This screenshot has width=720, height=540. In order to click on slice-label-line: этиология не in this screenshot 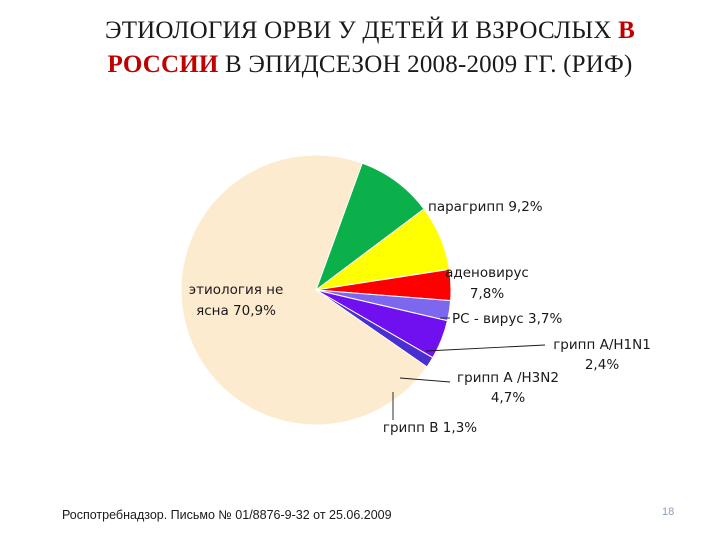, I will do `click(236, 290)`.